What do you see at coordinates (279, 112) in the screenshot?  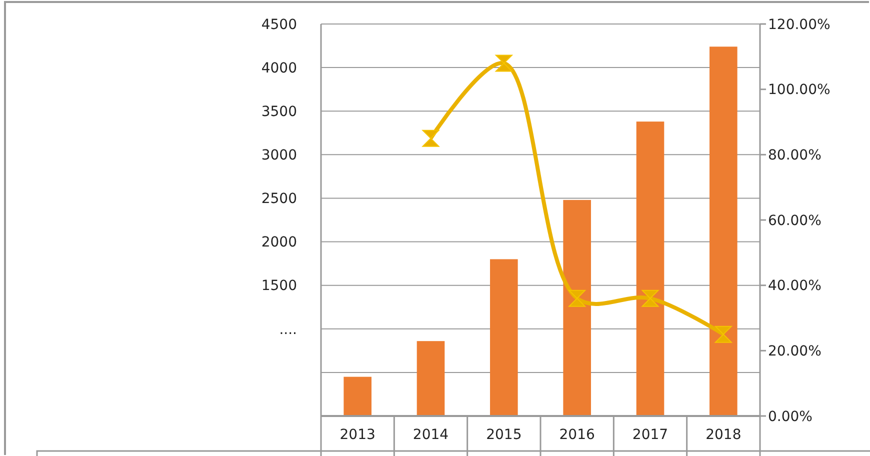 I see `y-tick-label: 3500` at bounding box center [279, 112].